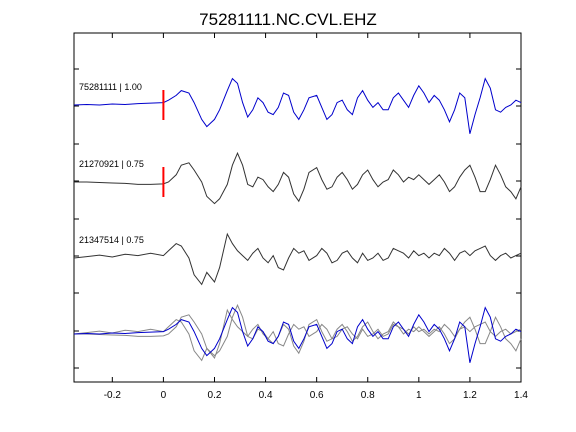  What do you see at coordinates (266, 395) in the screenshot?
I see `x-tick-label: 0.4` at bounding box center [266, 395].